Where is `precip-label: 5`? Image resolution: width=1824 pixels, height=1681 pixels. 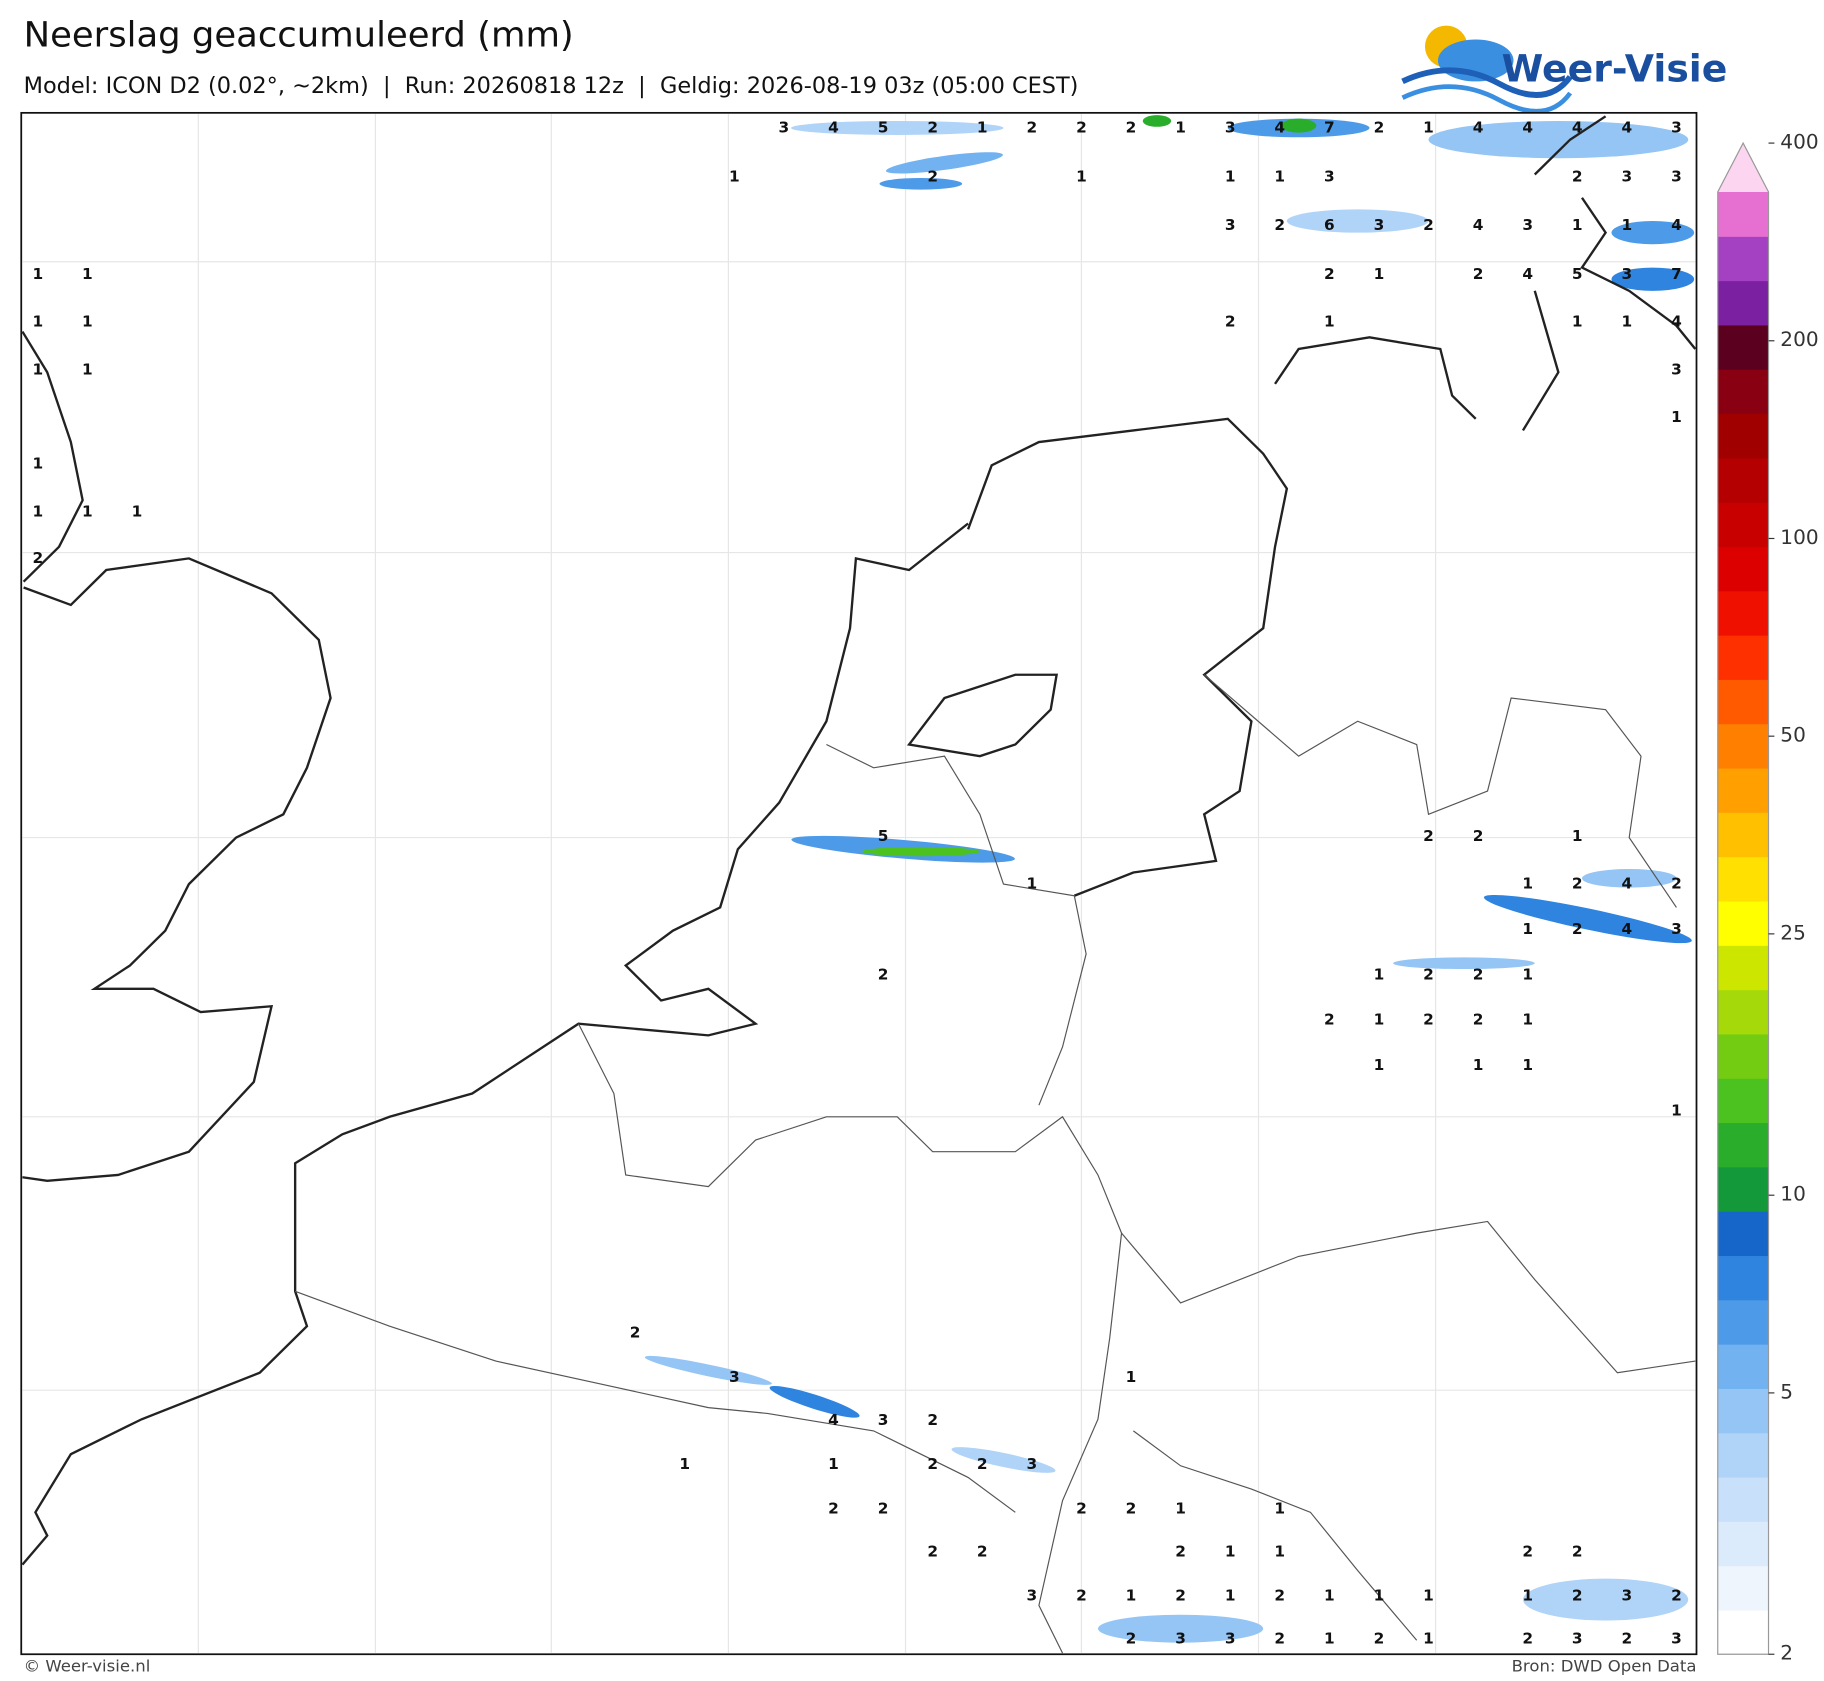
precip-label: 5 is located at coordinates (883, 836).